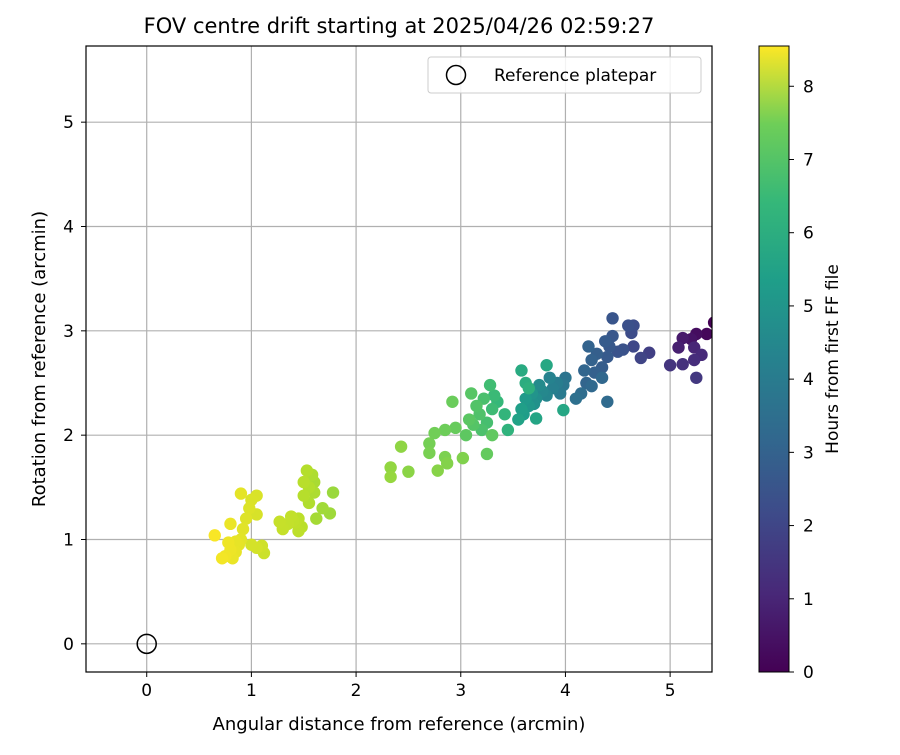 The height and width of the screenshot is (755, 900). What do you see at coordinates (833, 359) in the screenshot?
I see `colorbar-label: Hours from first FF file` at bounding box center [833, 359].